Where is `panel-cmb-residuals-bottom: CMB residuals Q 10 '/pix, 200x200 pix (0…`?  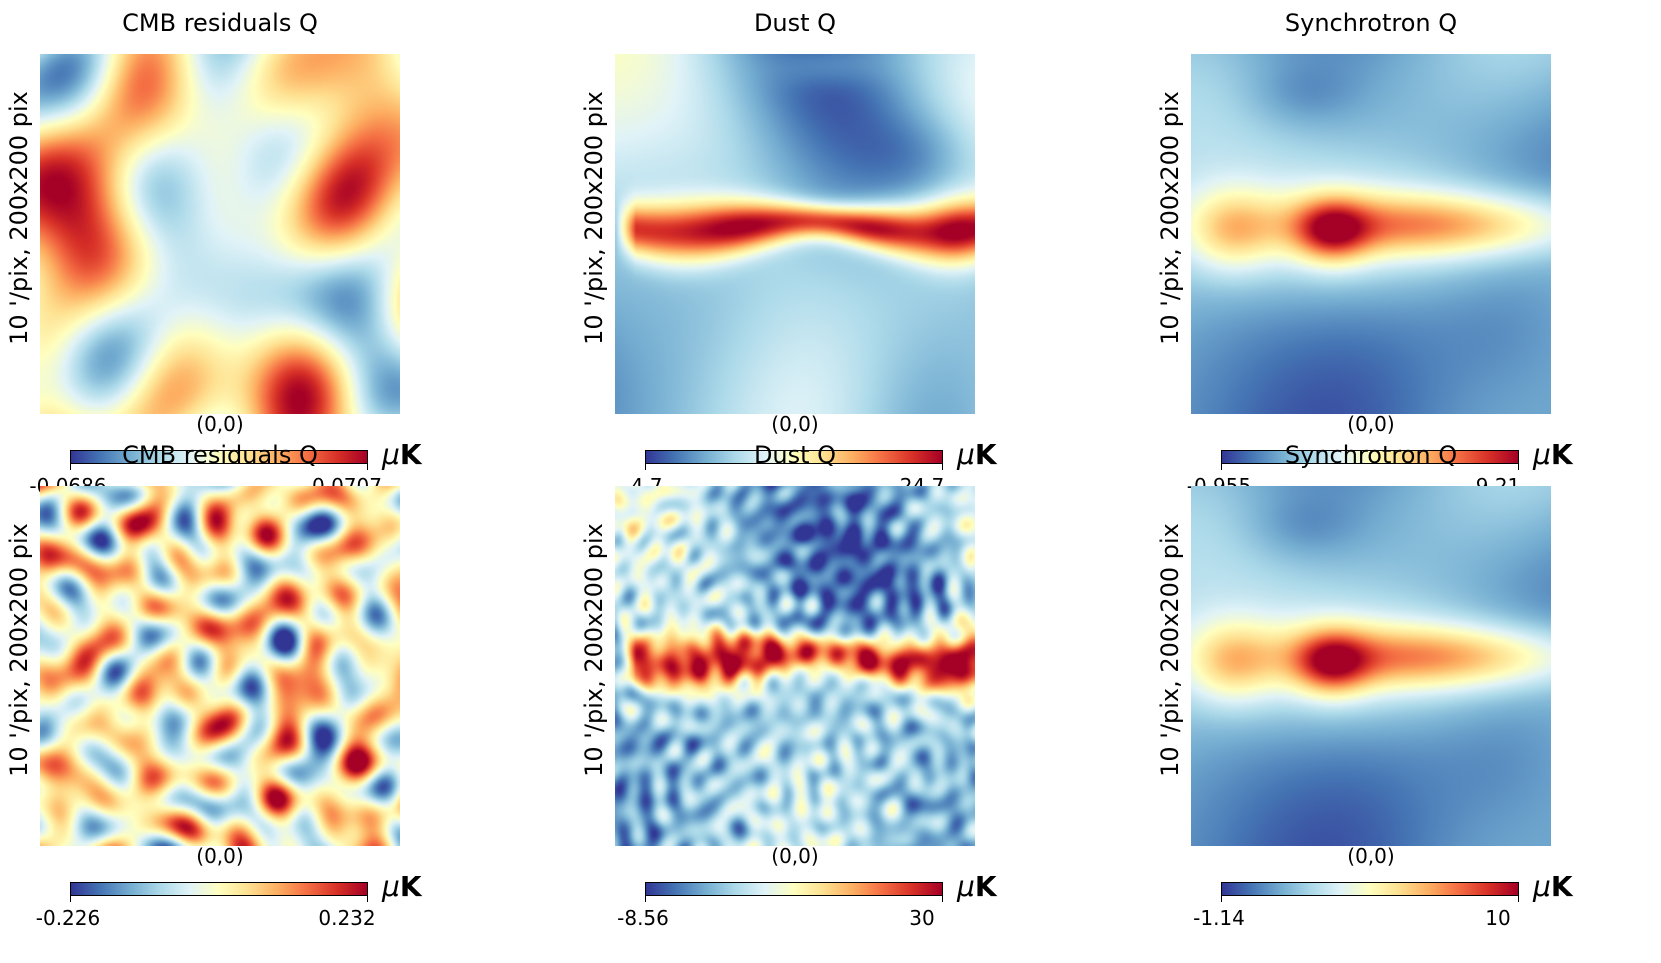 panel-cmb-residuals-bottom: CMB residuals Q 10 '/pix, 200x200 pix (0… is located at coordinates (211, 685).